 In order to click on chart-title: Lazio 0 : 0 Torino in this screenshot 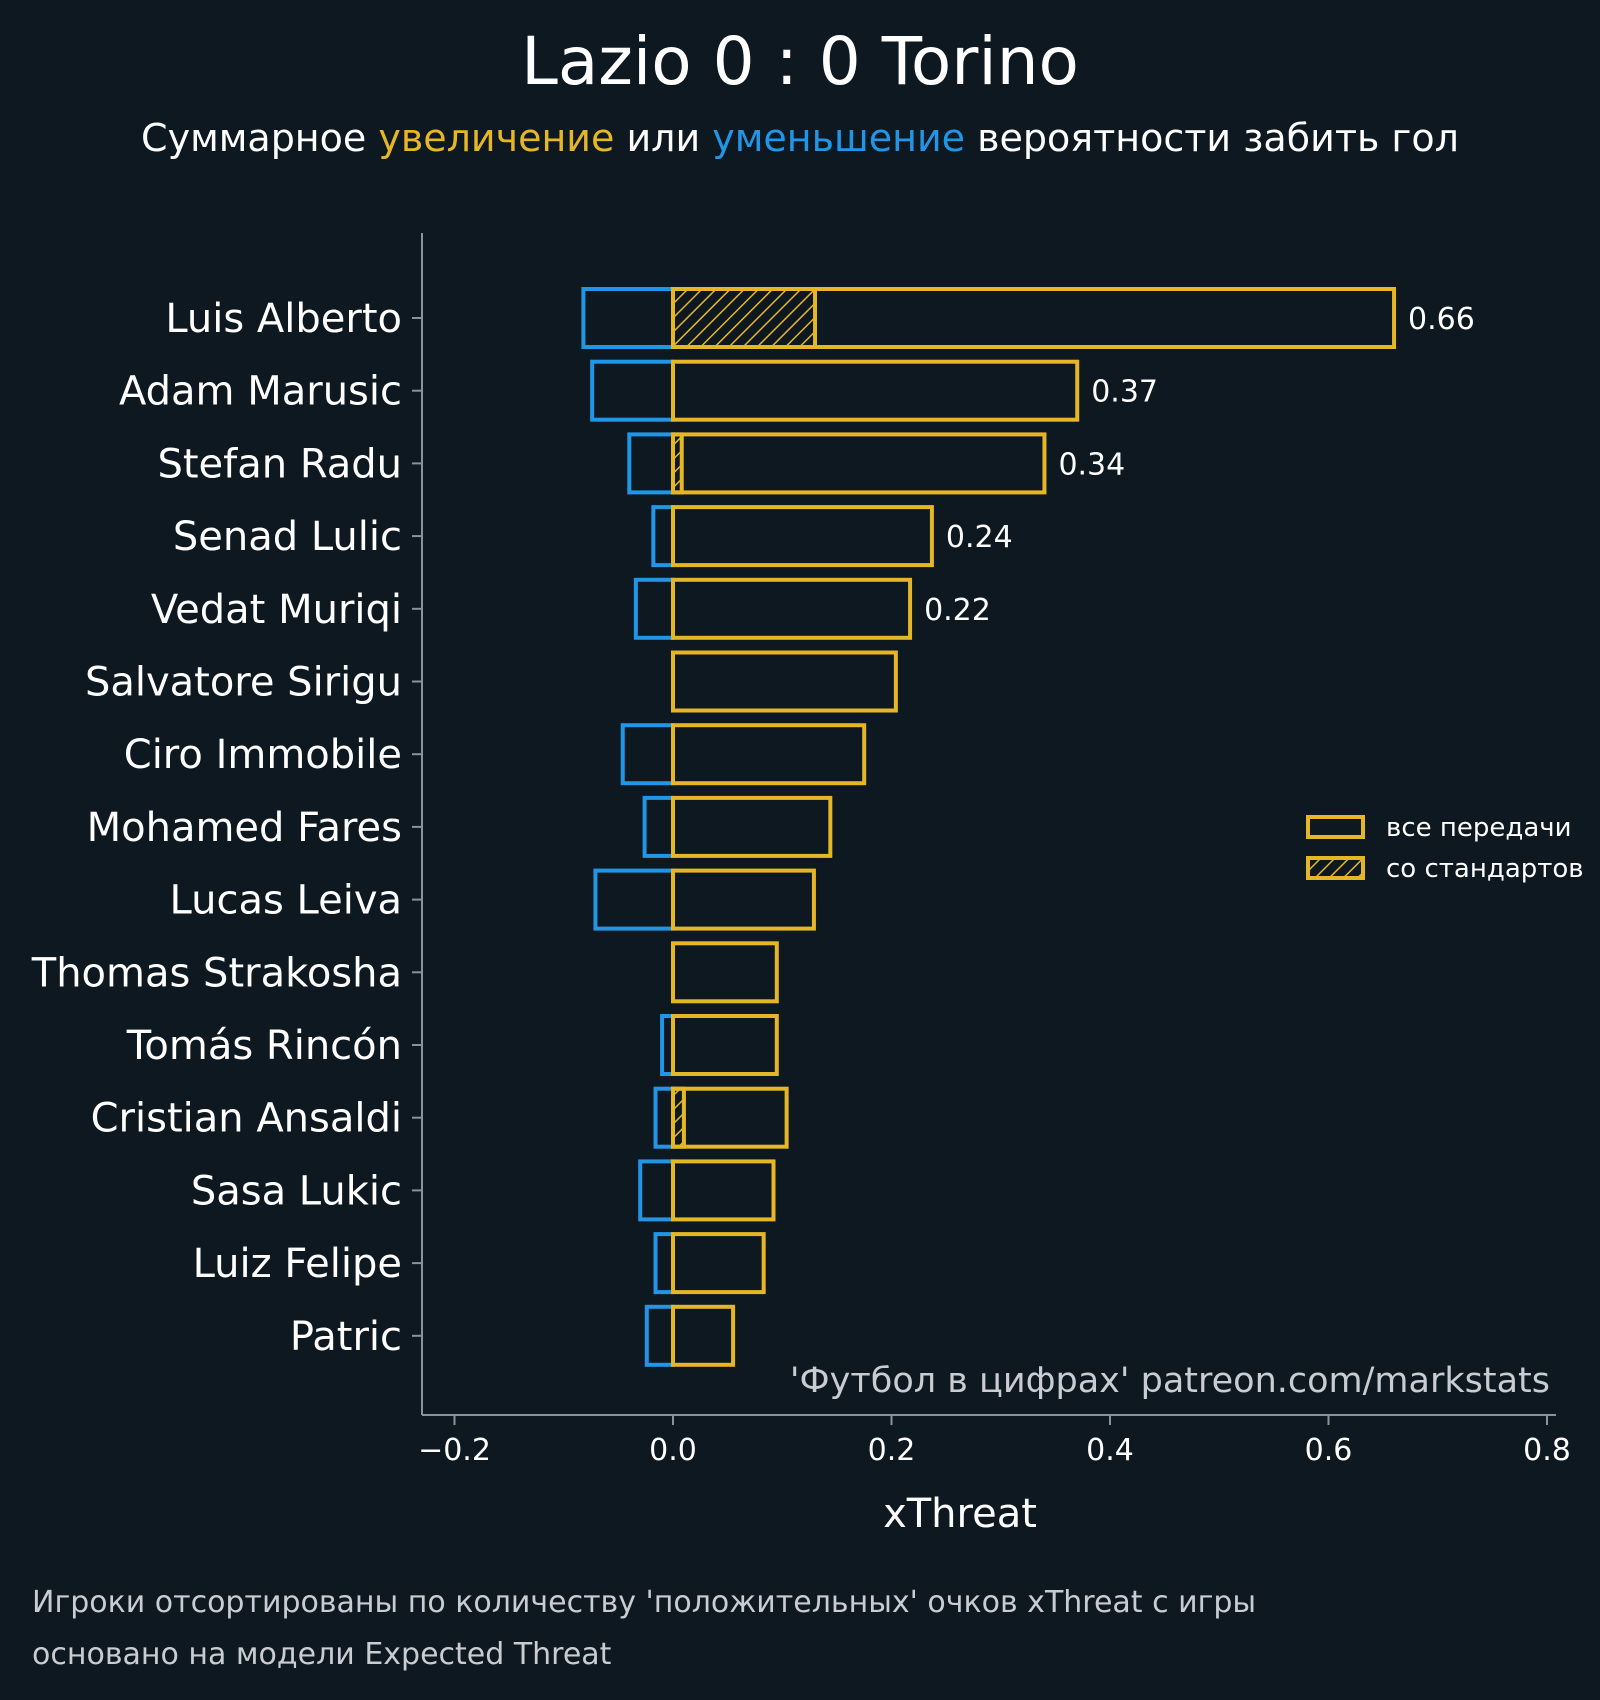, I will do `click(800, 61)`.